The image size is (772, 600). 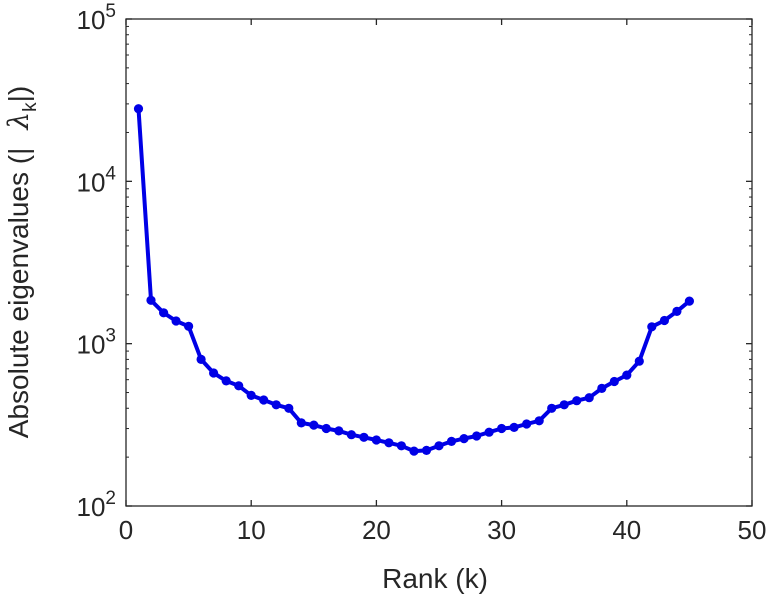 I want to click on x-tick-label: 10, so click(x=251, y=530).